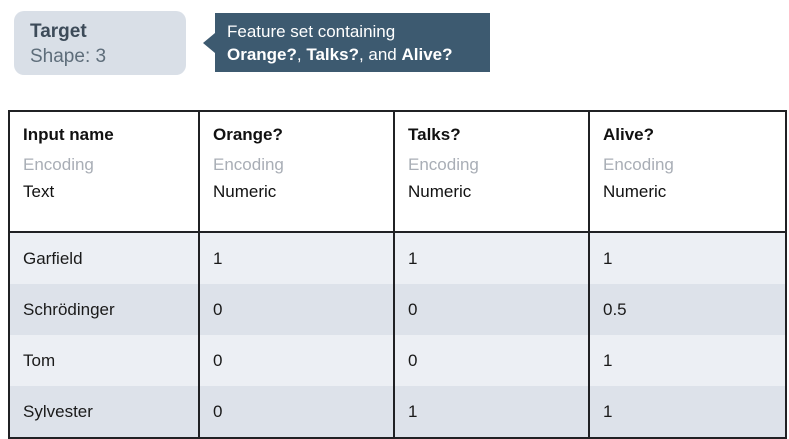 The width and height of the screenshot is (789, 439). I want to click on row-name-cell: Schrödinger, so click(69, 309).